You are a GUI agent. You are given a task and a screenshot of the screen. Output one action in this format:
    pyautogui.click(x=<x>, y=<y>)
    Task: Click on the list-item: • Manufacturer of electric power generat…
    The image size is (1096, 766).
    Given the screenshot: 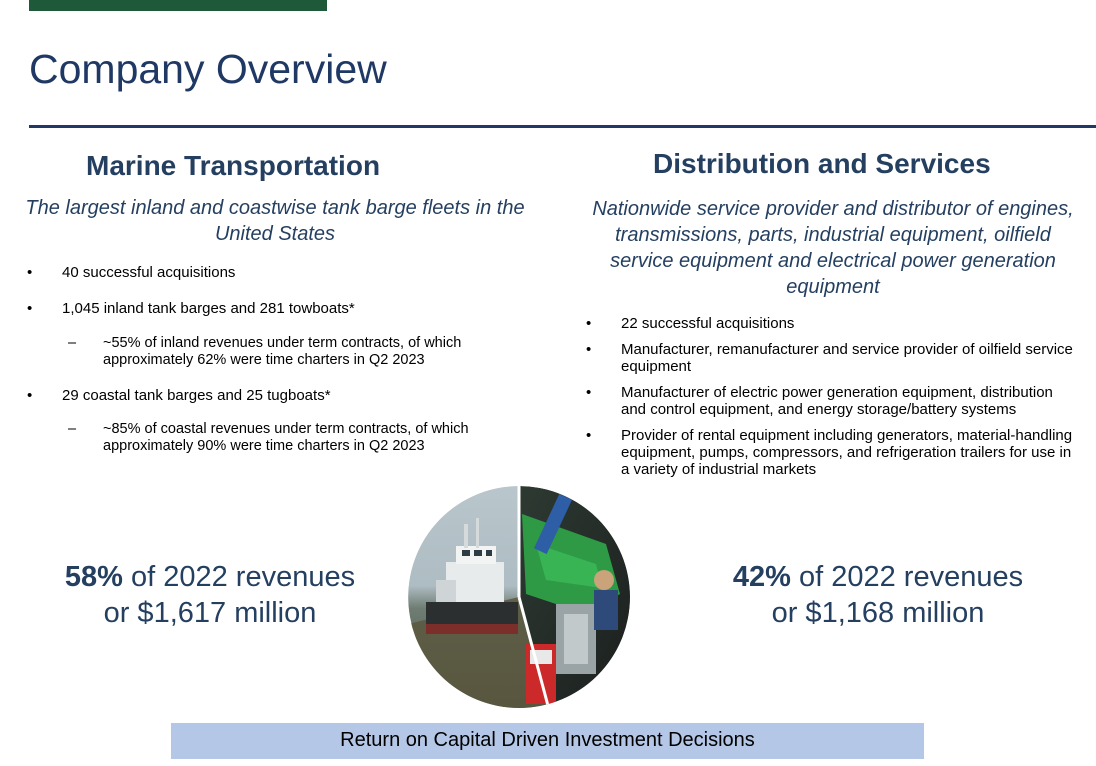 What is the action you would take?
    pyautogui.click(x=819, y=401)
    